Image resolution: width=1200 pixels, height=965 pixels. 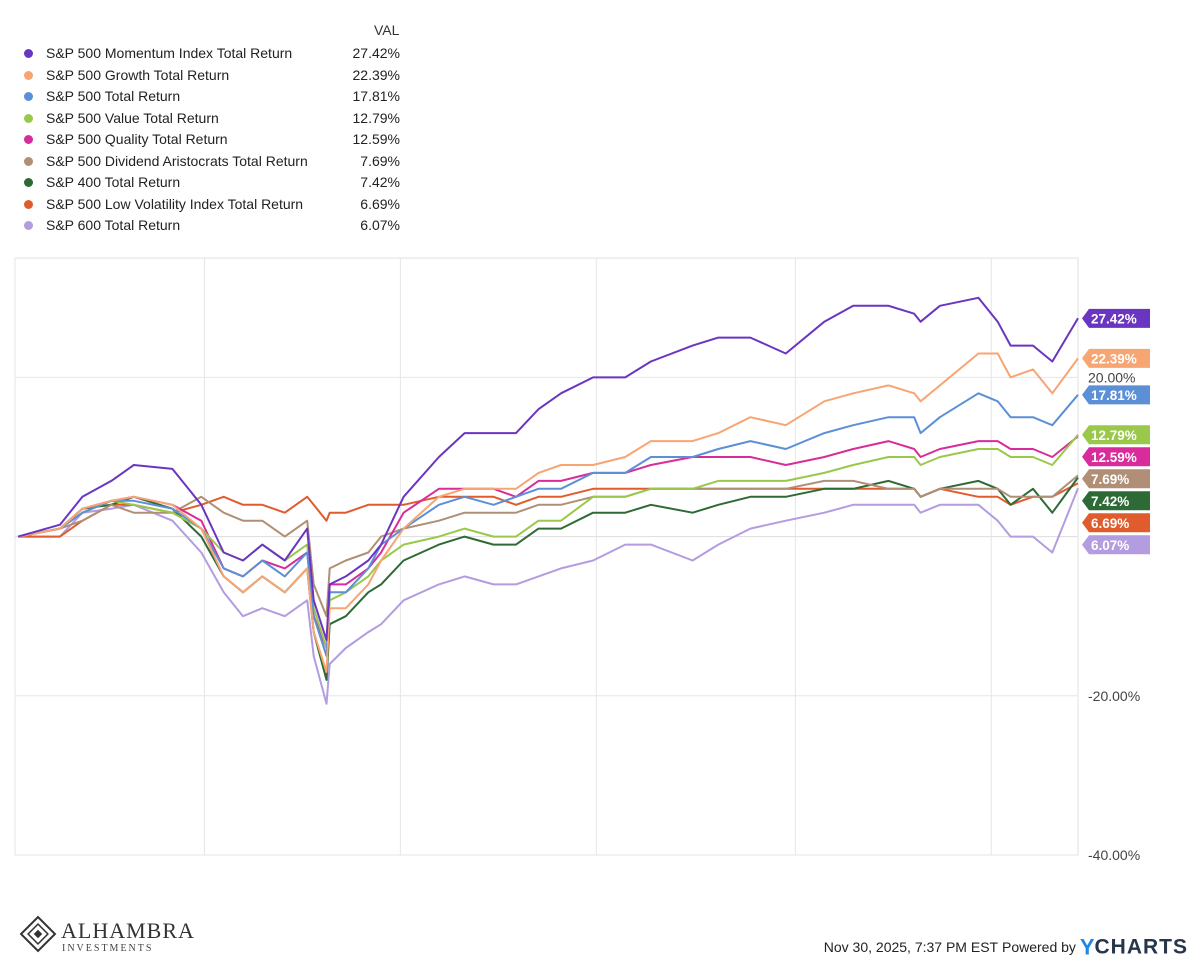 I want to click on ycharts-wordmark: CHARTS, so click(x=1141, y=946).